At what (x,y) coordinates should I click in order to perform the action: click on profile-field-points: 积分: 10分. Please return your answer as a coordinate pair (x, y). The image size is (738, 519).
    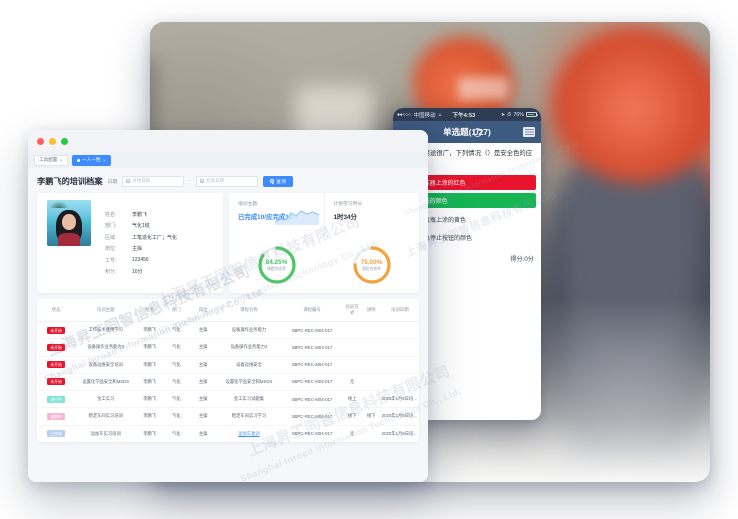
    Looking at the image, I should click on (160, 271).